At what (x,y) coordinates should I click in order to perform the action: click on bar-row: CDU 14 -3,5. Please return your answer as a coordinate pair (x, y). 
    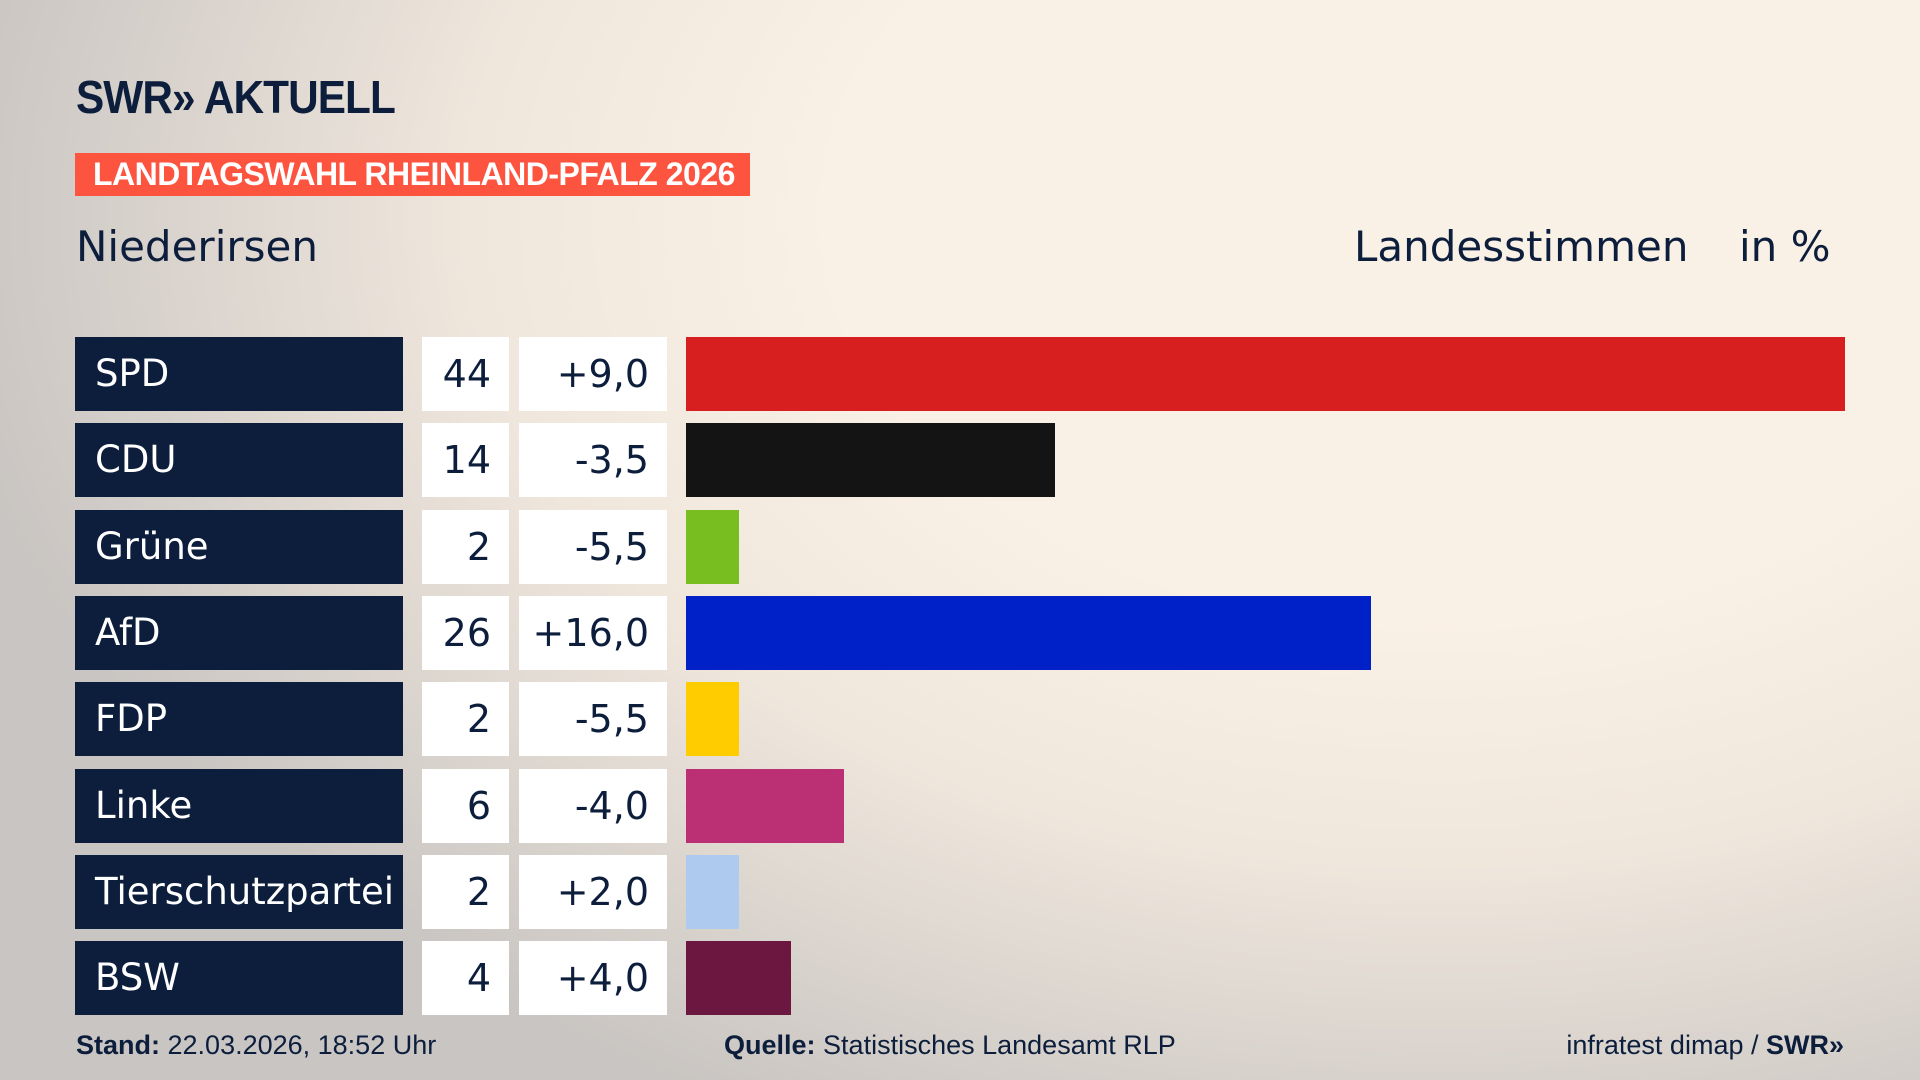
    Looking at the image, I should click on (960, 460).